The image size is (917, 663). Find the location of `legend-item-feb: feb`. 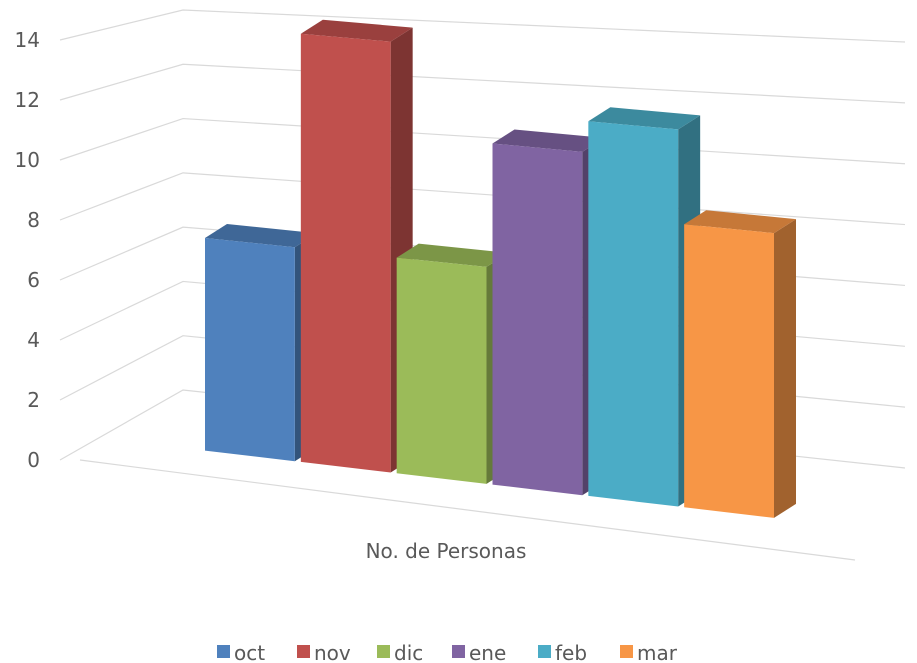

legend-item-feb: feb is located at coordinates (562, 652).